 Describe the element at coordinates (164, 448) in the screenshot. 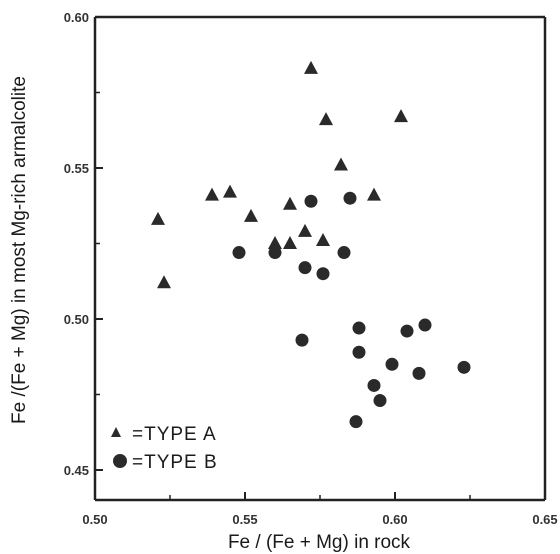

I see `legend: =TYPE A =TYPE B` at that location.